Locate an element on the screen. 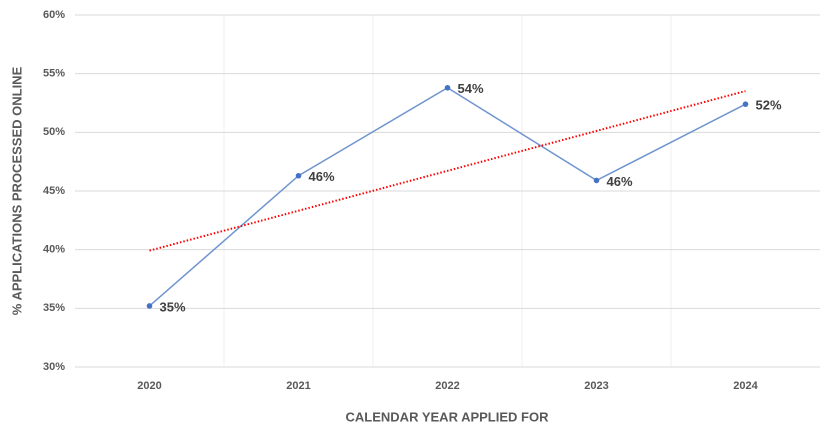 This screenshot has height=428, width=823. x-tick-label: 2022 is located at coordinates (447, 386).